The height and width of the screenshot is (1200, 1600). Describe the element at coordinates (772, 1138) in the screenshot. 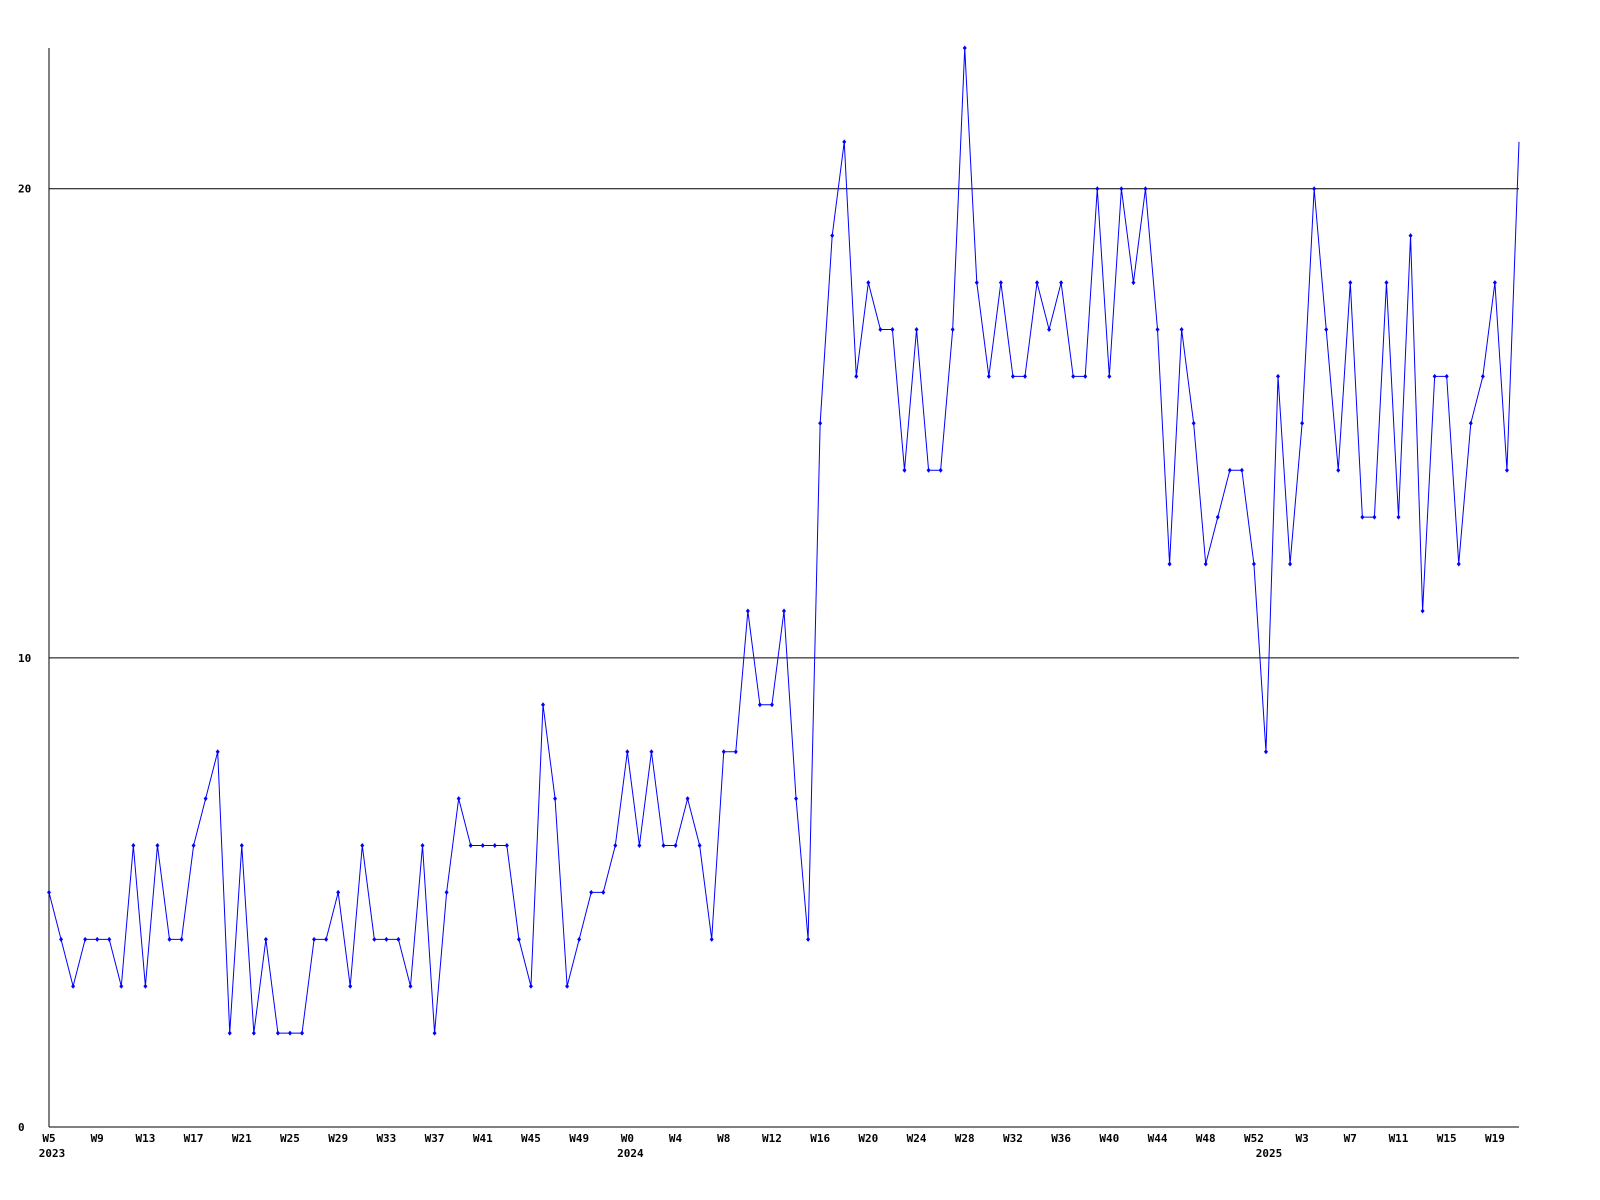

I see `x-tick-label: W12` at that location.